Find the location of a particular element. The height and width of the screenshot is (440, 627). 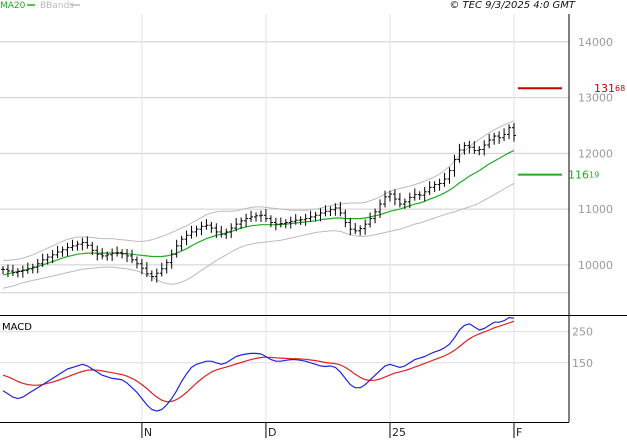

price-tick-label: 12000 is located at coordinates (595, 153).